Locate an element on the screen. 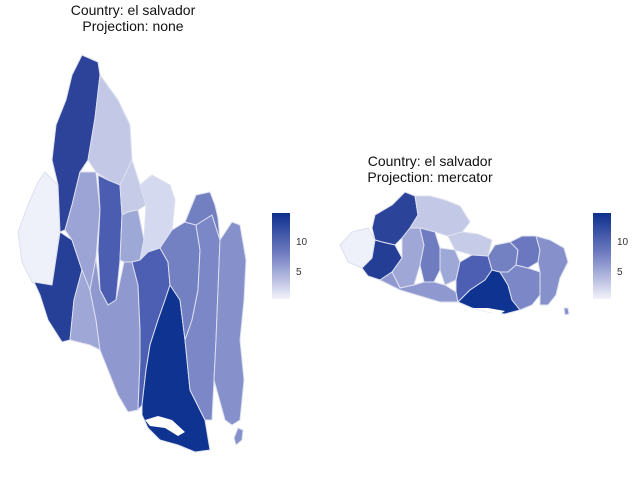 Image resolution: width=640 pixels, height=480 pixels. legend-left: 10 5 is located at coordinates (300, 263).